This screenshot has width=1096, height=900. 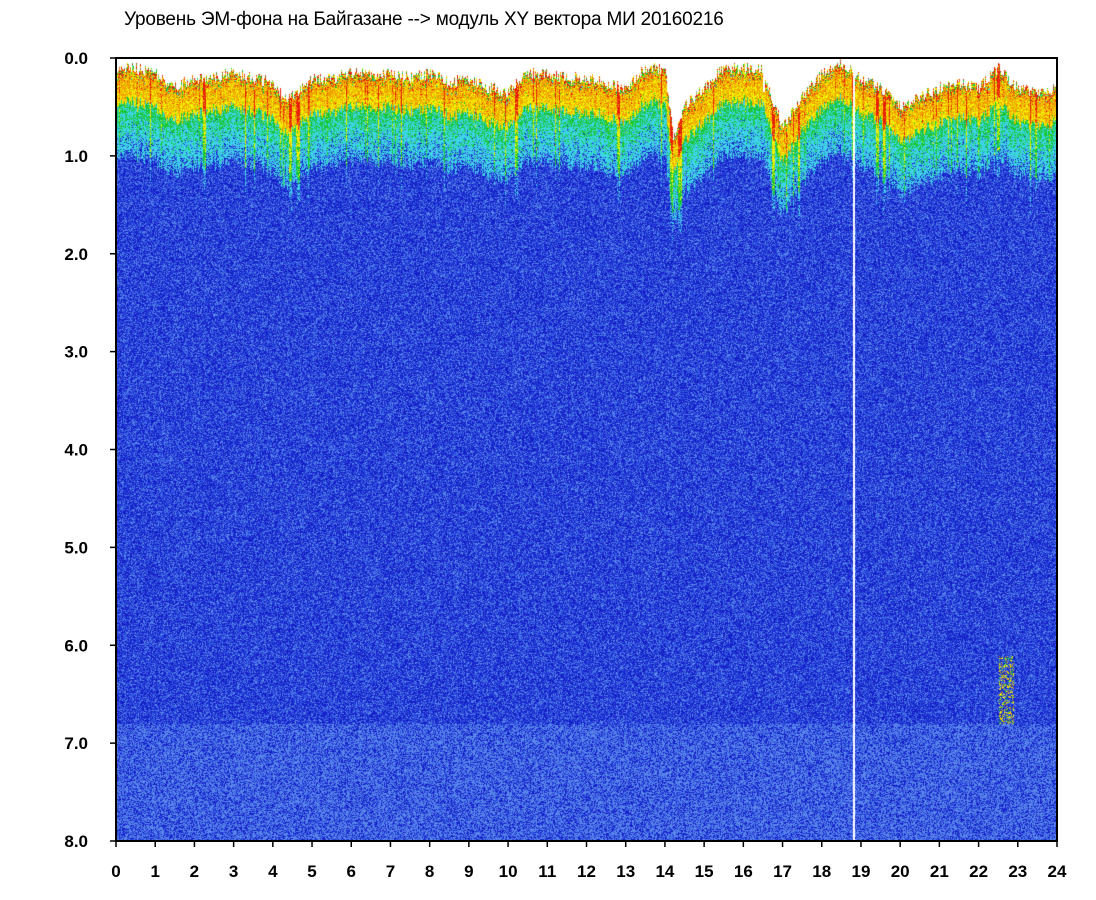 I want to click on x-tick-label: 12, so click(x=586, y=871).